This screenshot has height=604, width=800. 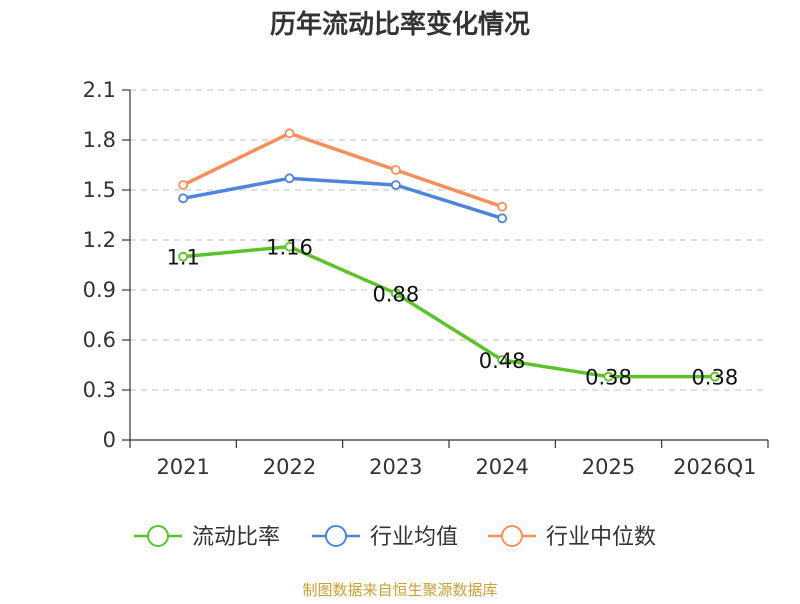 I want to click on data-label: 0.48, so click(x=502, y=361).